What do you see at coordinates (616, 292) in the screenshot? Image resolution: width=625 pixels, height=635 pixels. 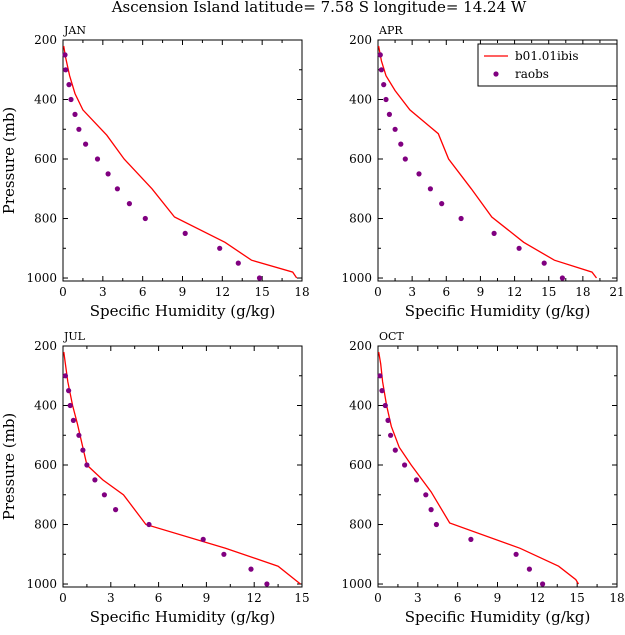 I see `x-tick-label: 21` at bounding box center [616, 292].